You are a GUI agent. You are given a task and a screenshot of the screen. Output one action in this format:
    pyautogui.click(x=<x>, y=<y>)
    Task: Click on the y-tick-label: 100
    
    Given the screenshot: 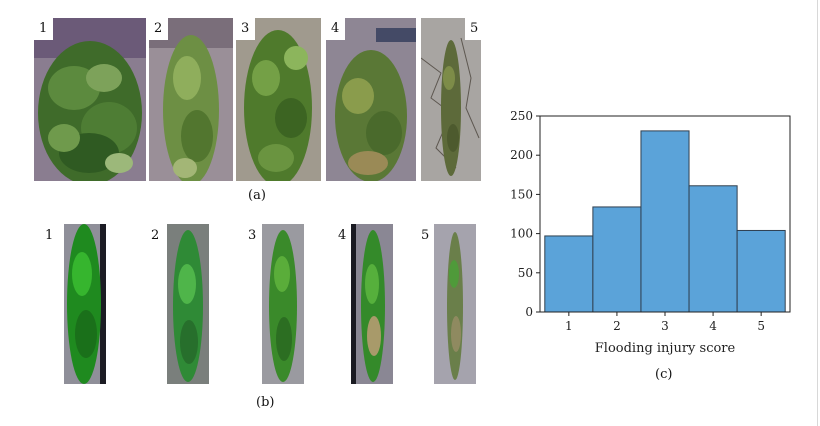 What is the action you would take?
    pyautogui.click(x=521, y=234)
    